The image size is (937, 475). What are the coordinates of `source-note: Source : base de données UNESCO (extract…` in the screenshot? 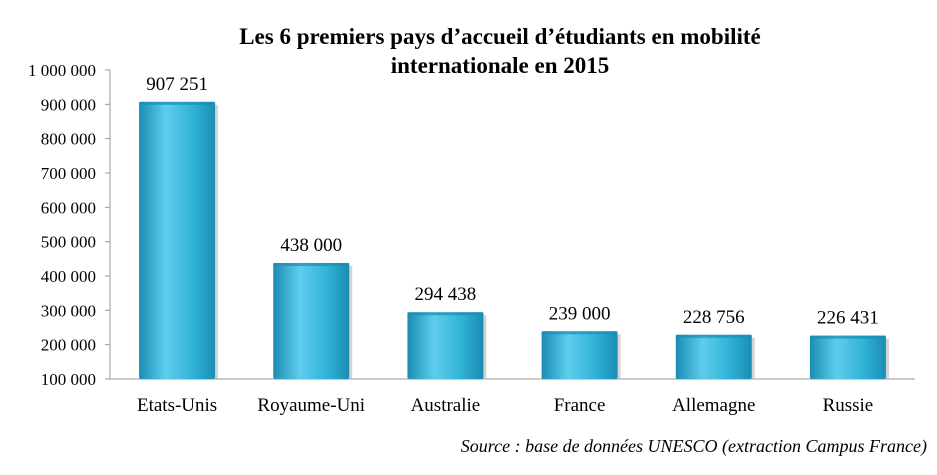 It's located at (693, 446).